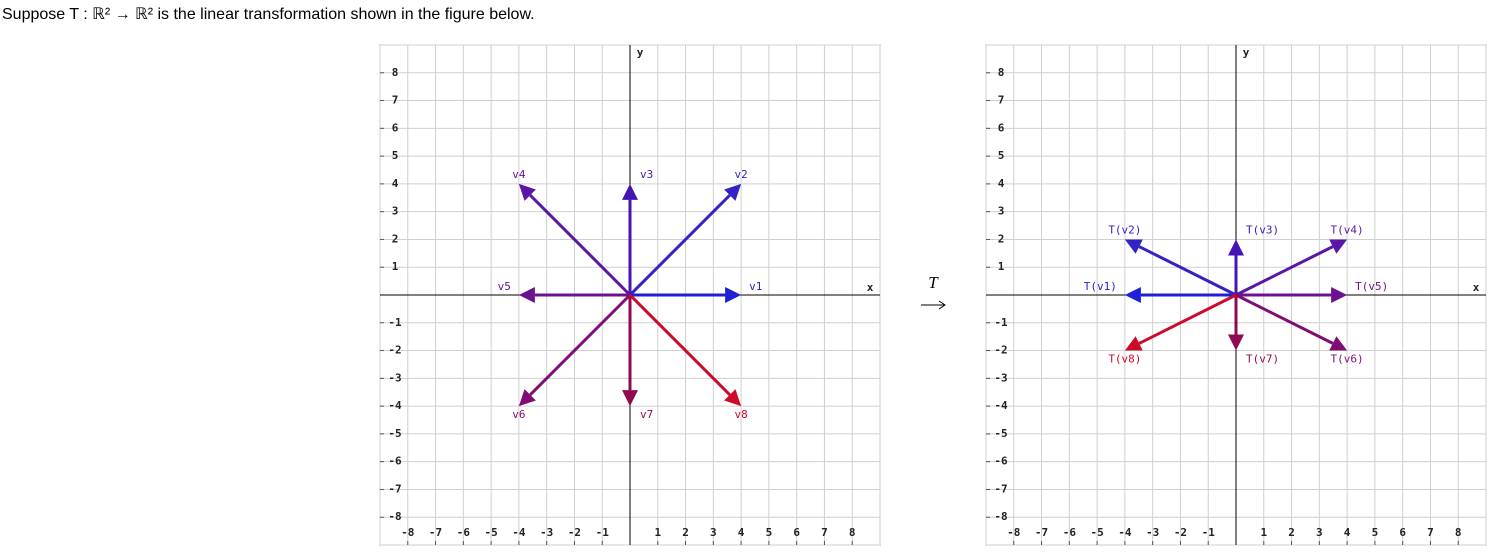 The height and width of the screenshot is (559, 1497). Describe the element at coordinates (1000, 350) in the screenshot. I see `y-tick-label: -2` at that location.